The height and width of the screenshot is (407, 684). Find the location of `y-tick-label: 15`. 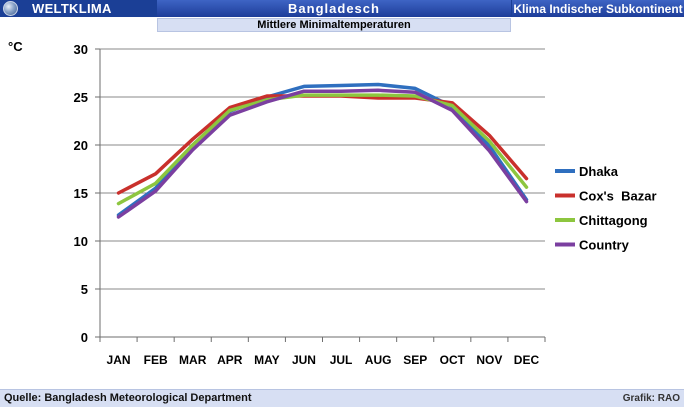

y-tick-label: 15 is located at coordinates (81, 193).